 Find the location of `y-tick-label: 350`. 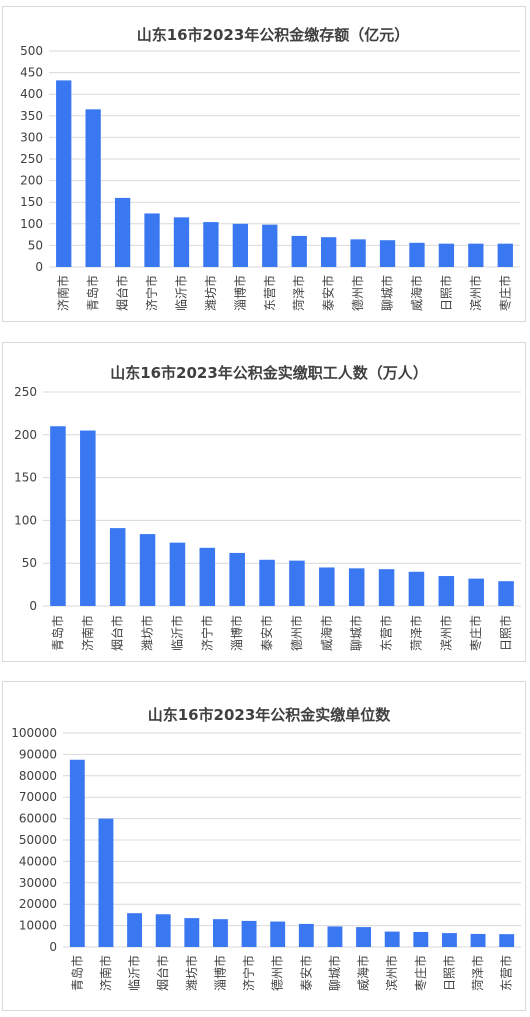

y-tick-label: 350 is located at coordinates (31, 116).